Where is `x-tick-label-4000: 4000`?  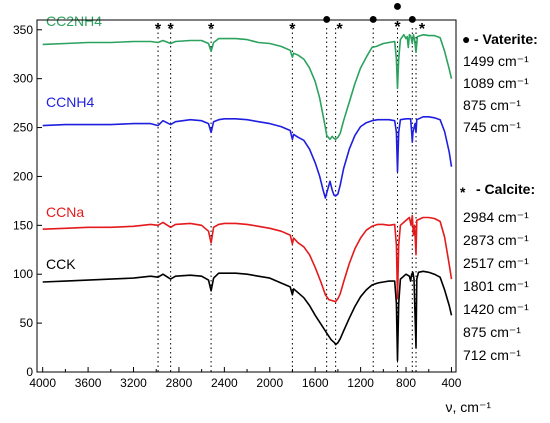
x-tick-label-4000: 4000 is located at coordinates (42, 383).